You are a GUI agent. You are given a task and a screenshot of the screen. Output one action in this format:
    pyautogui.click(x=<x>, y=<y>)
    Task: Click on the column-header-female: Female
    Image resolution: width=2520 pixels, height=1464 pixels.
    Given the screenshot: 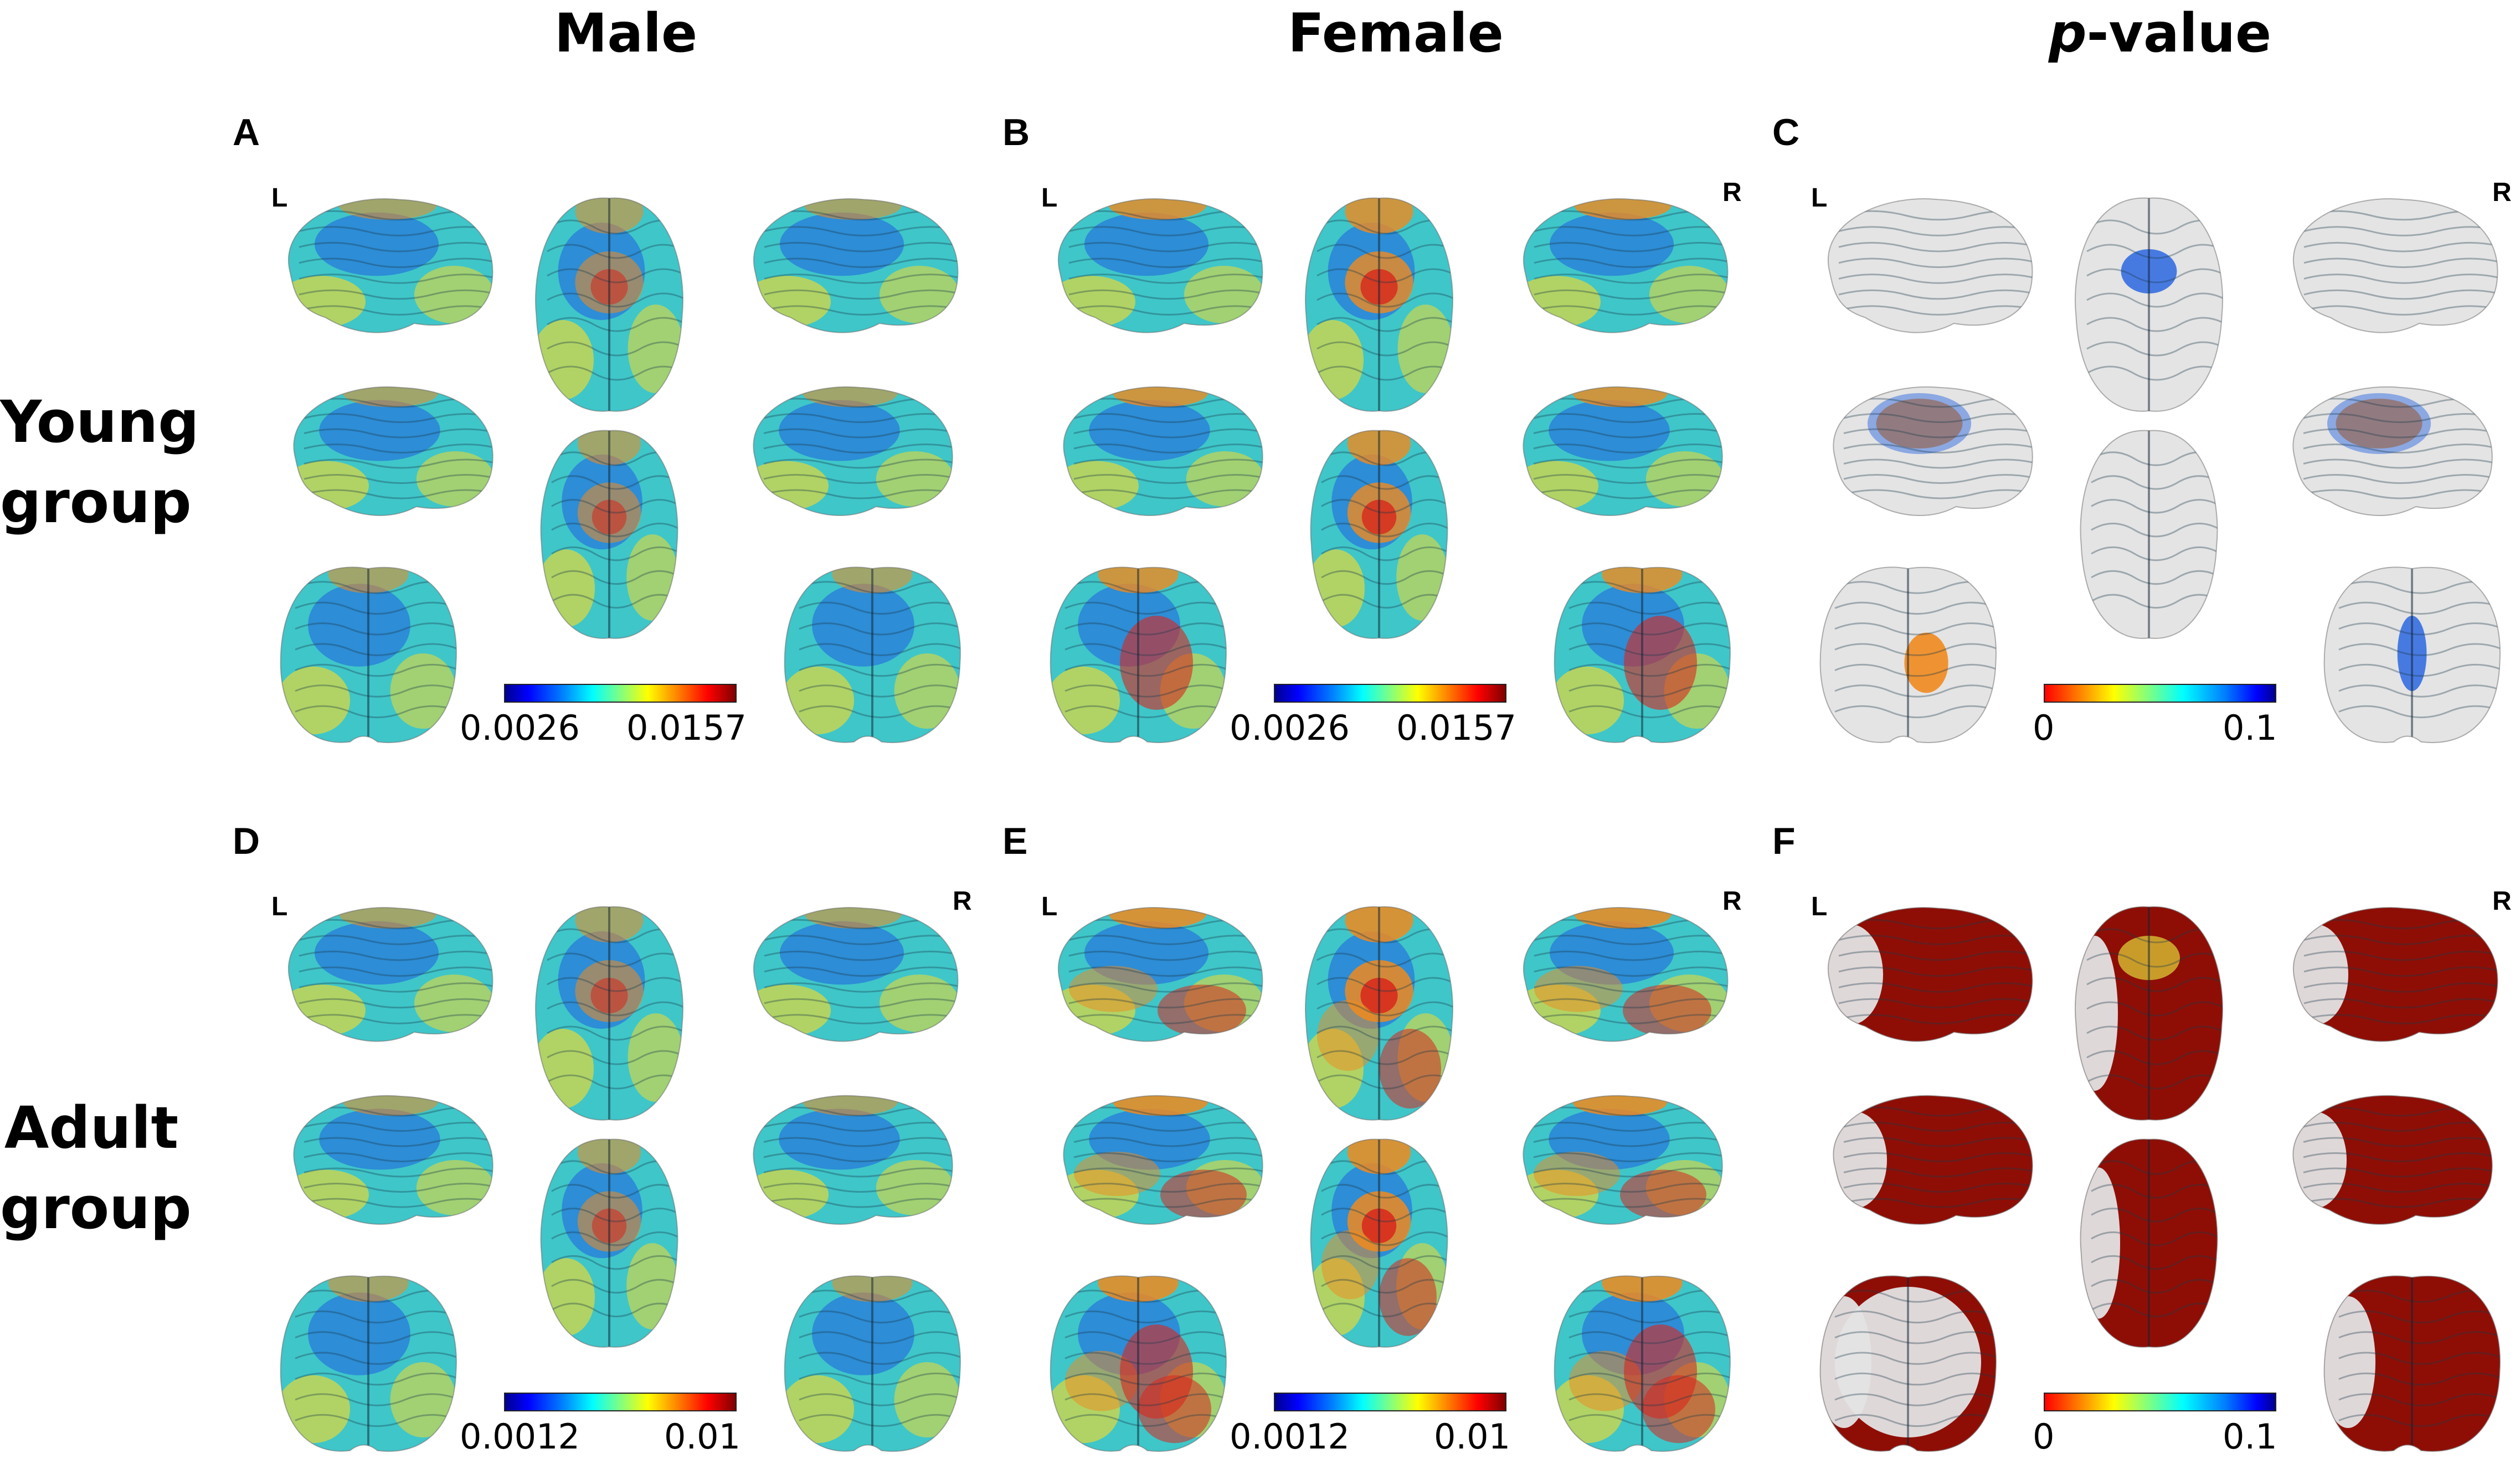 What is the action you would take?
    pyautogui.click(x=1396, y=33)
    